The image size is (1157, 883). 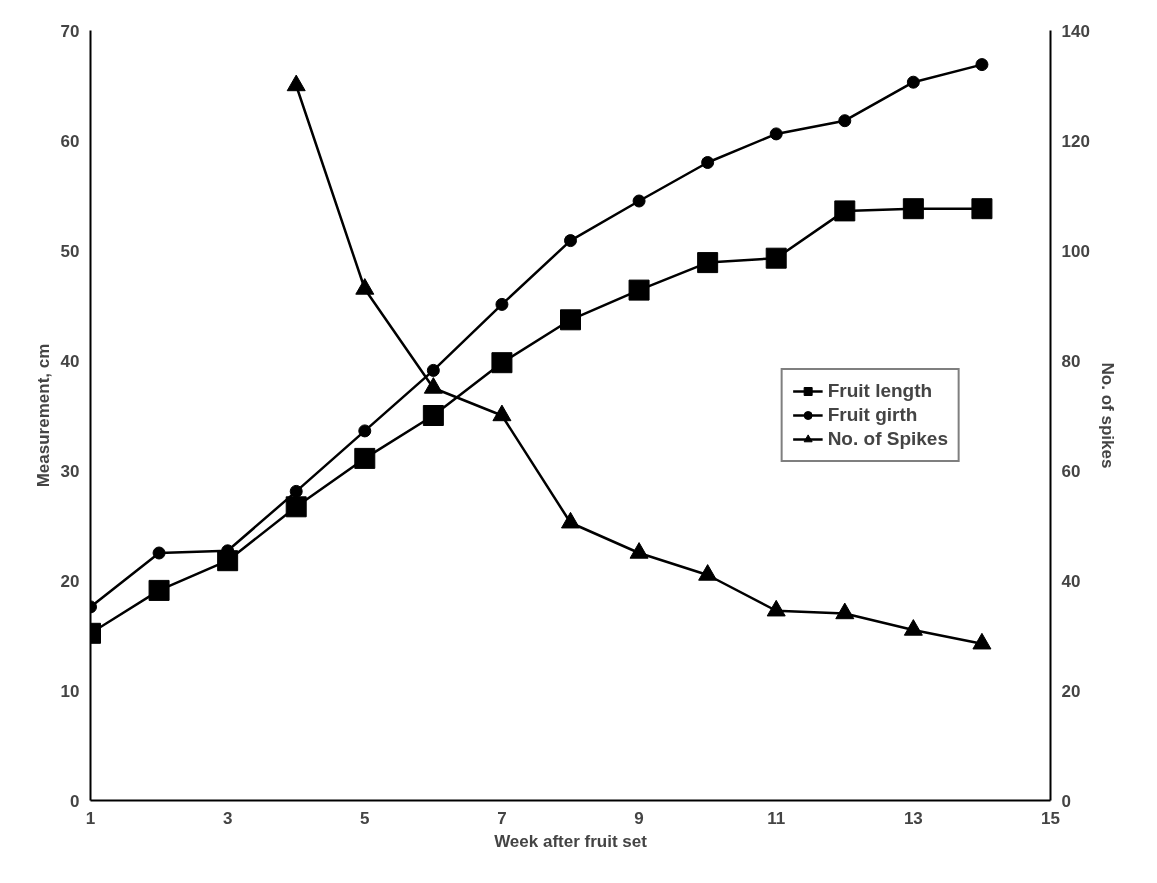 What do you see at coordinates (70, 361) in the screenshot?
I see `y-tick-label: 40` at bounding box center [70, 361].